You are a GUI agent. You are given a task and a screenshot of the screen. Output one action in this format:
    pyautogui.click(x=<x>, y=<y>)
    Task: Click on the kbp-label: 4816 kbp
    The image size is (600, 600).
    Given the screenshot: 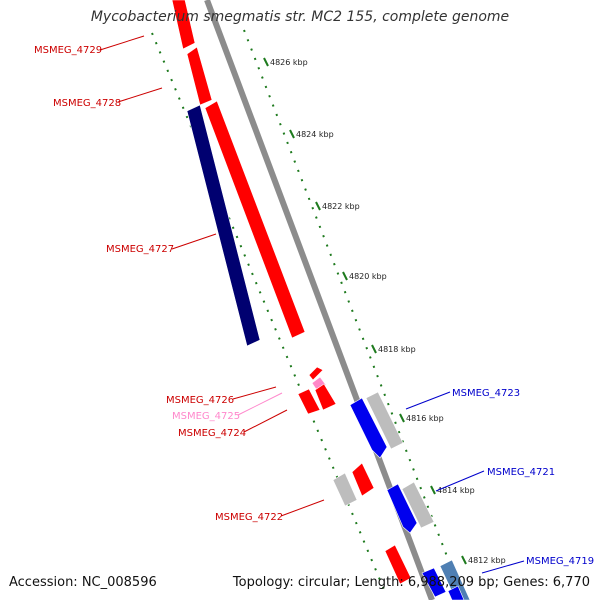 What is the action you would take?
    pyautogui.click(x=425, y=418)
    